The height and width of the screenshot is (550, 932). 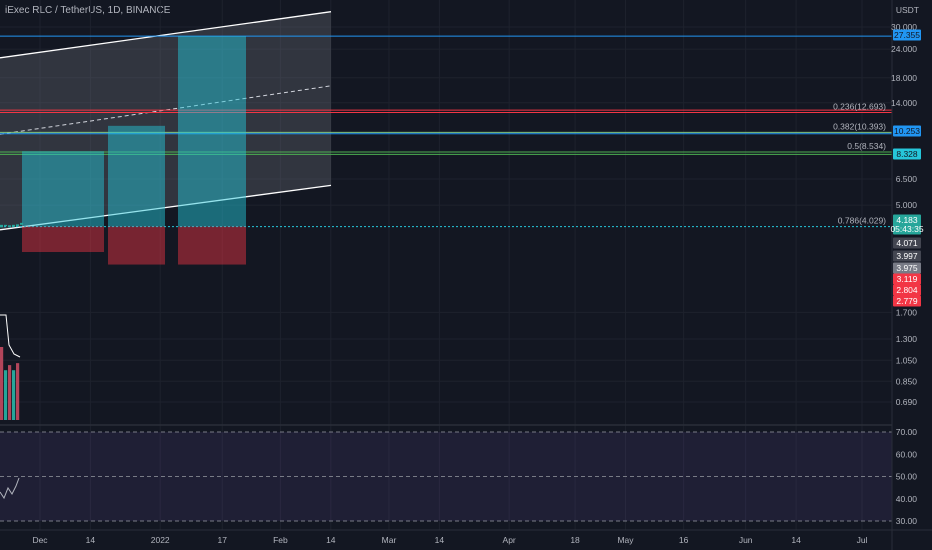 I want to click on price-tag: 2.779, so click(x=907, y=301).